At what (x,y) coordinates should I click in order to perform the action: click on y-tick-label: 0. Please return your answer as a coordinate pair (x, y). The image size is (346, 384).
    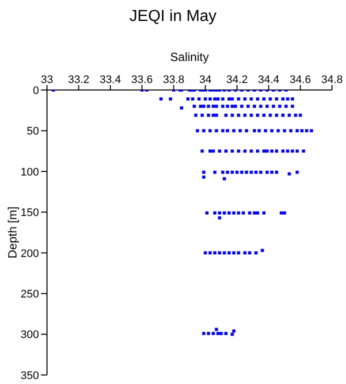
    Looking at the image, I should click on (35, 90).